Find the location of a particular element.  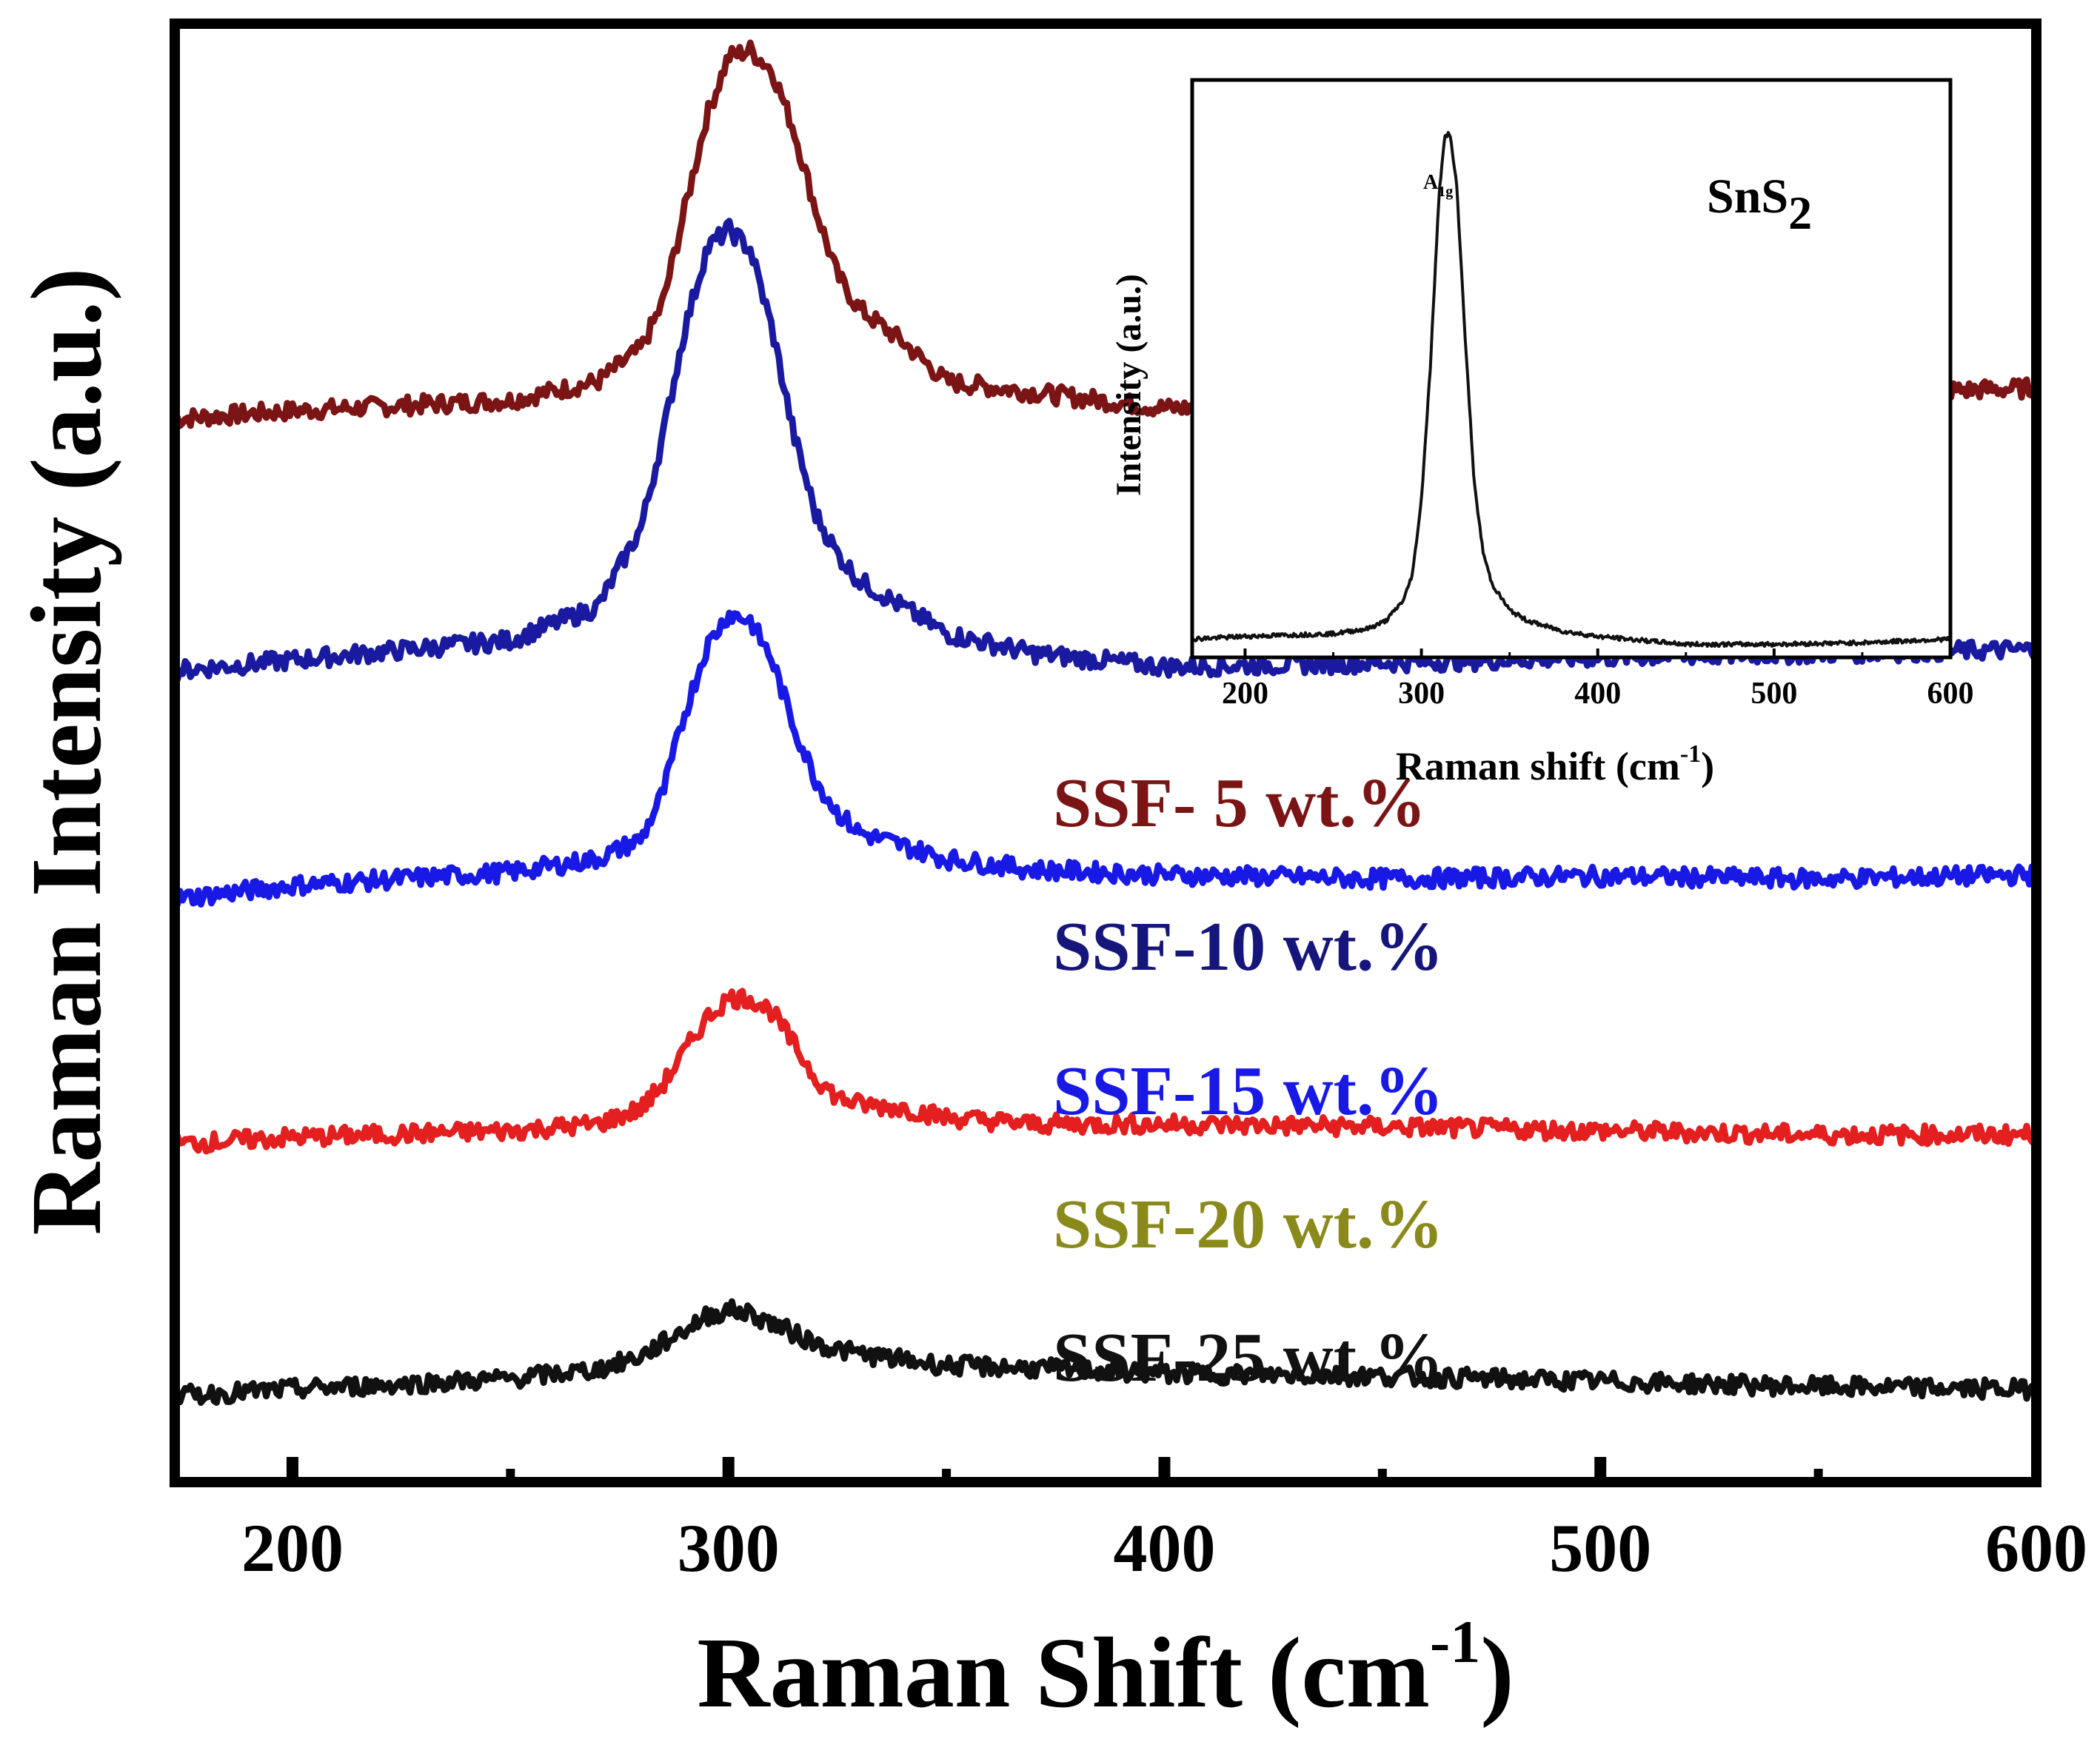

main-x-tick-label-500: 500 is located at coordinates (1600, 1548).